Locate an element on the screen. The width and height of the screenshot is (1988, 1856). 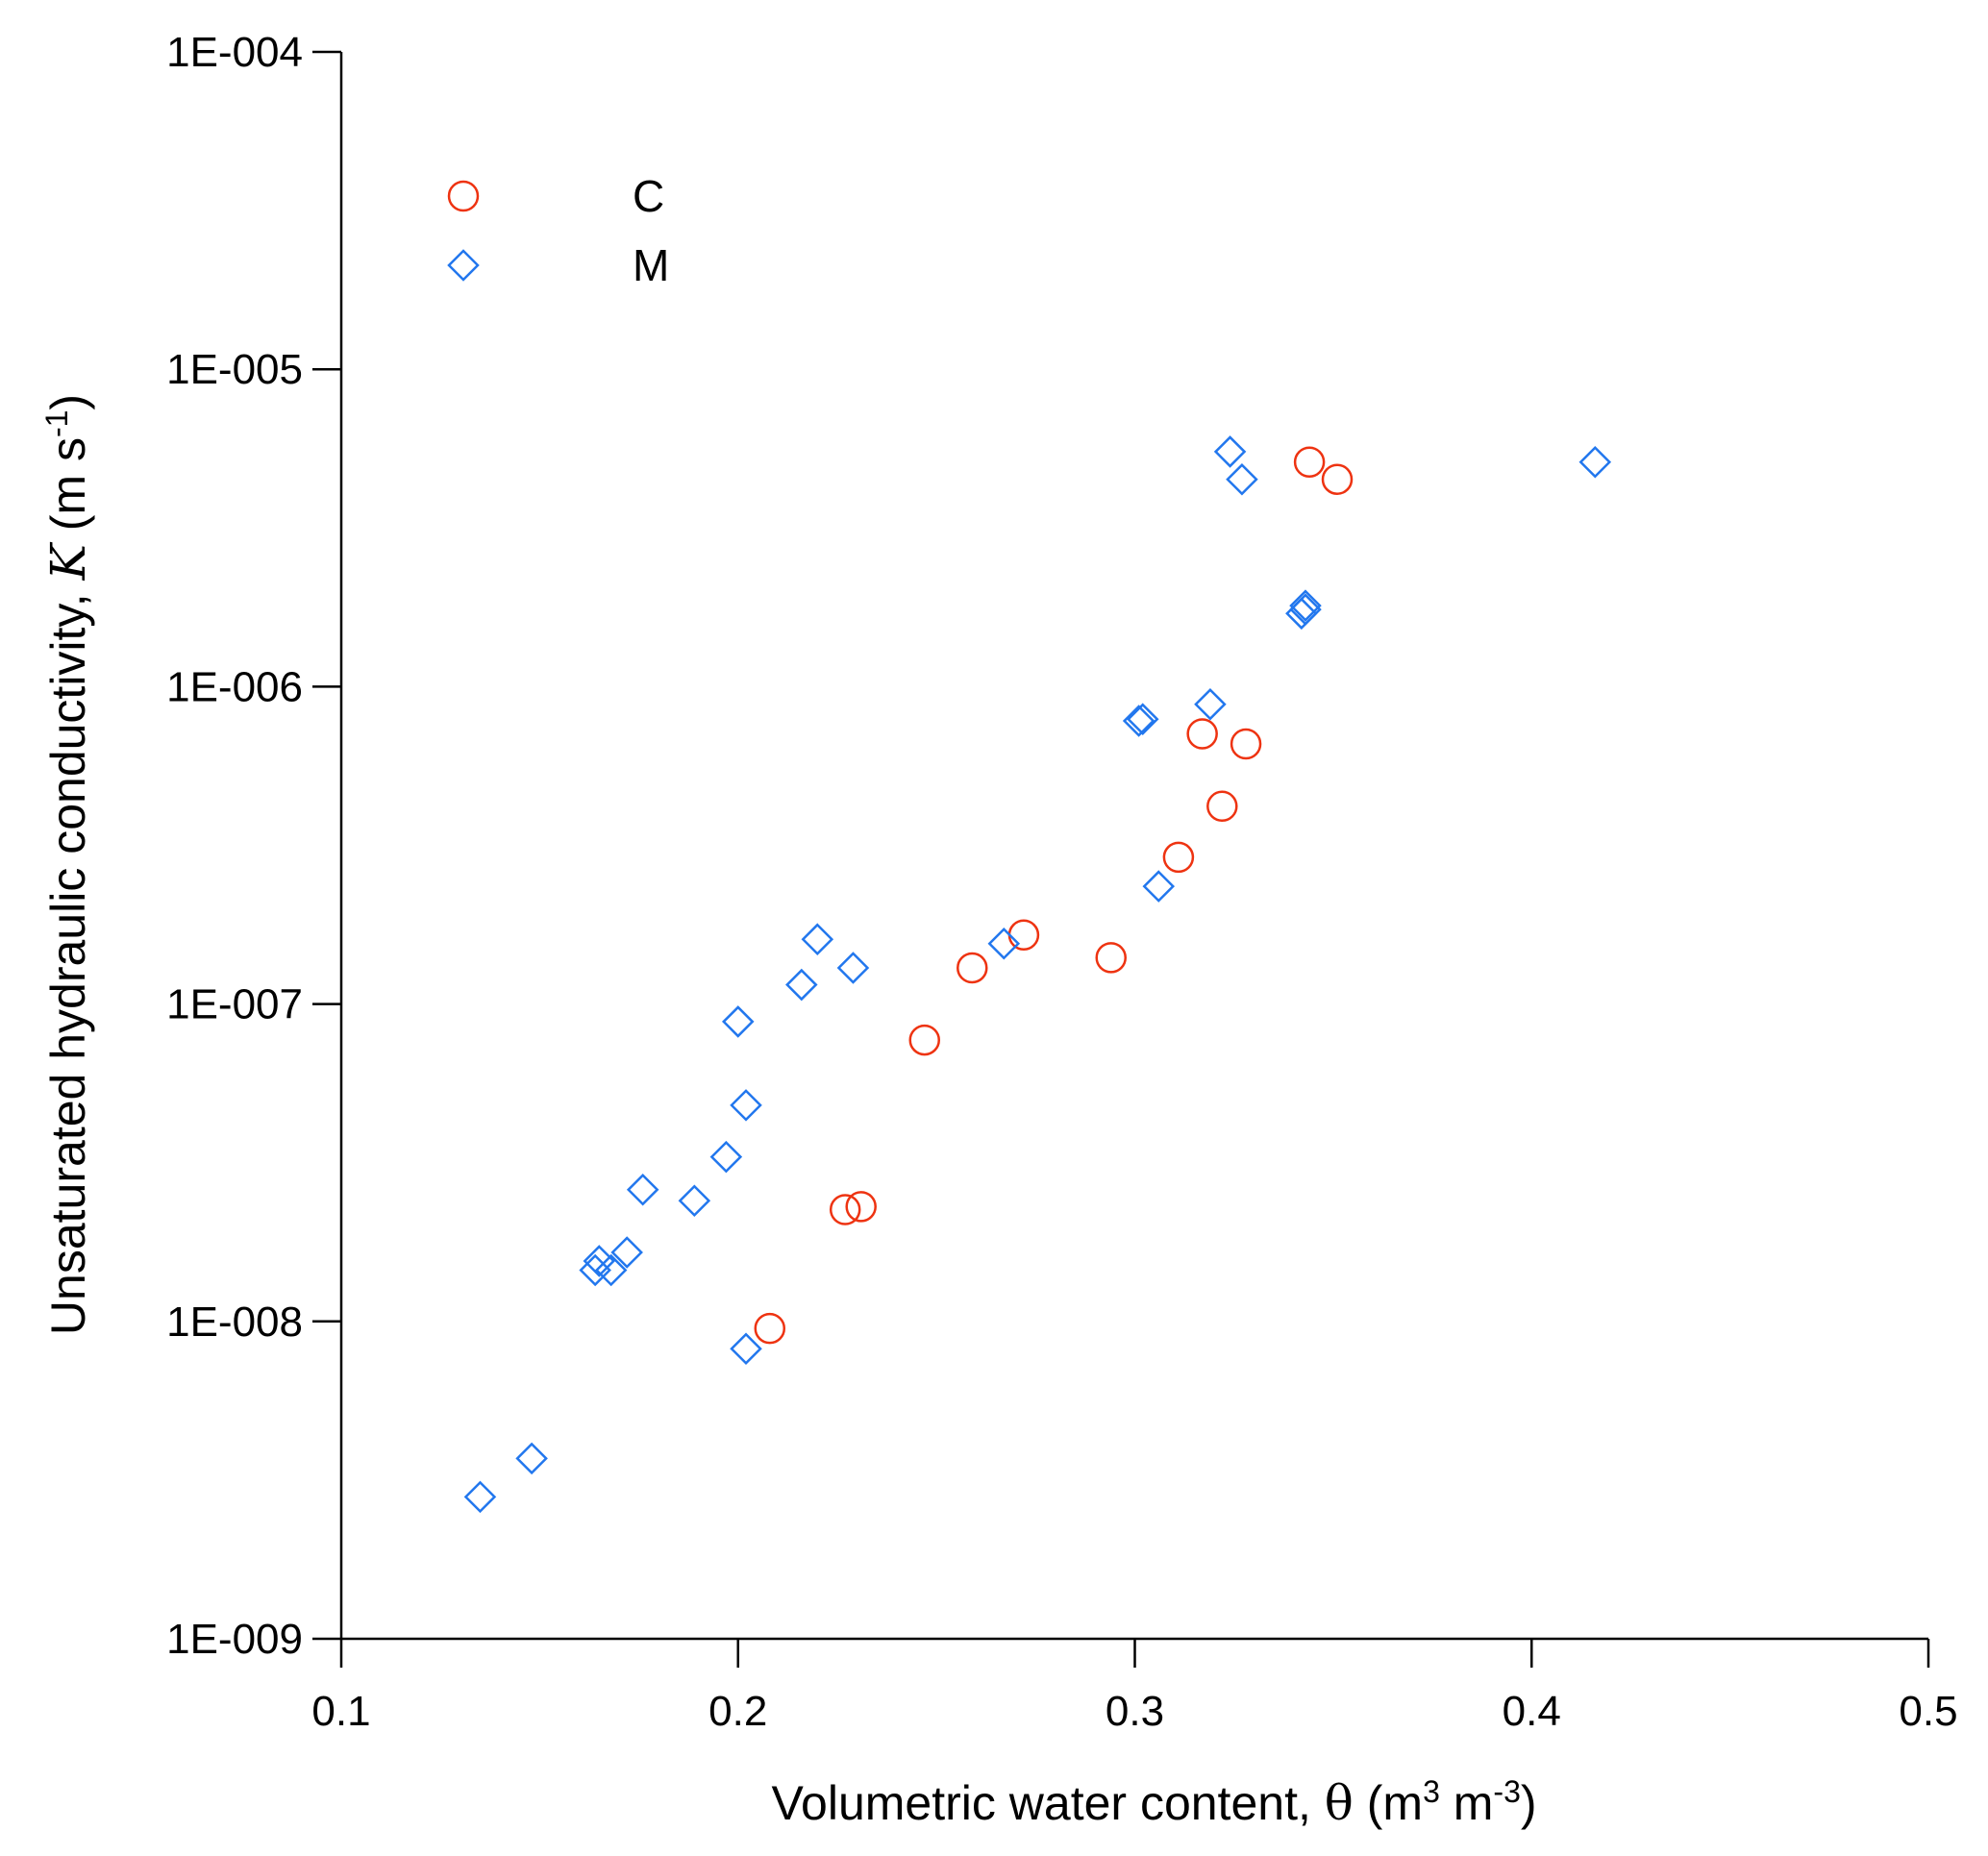
y-ticks: 1E-009 1E-008 1E-007 1E-006 1E-005 1E-004 is located at coordinates (253, 846).